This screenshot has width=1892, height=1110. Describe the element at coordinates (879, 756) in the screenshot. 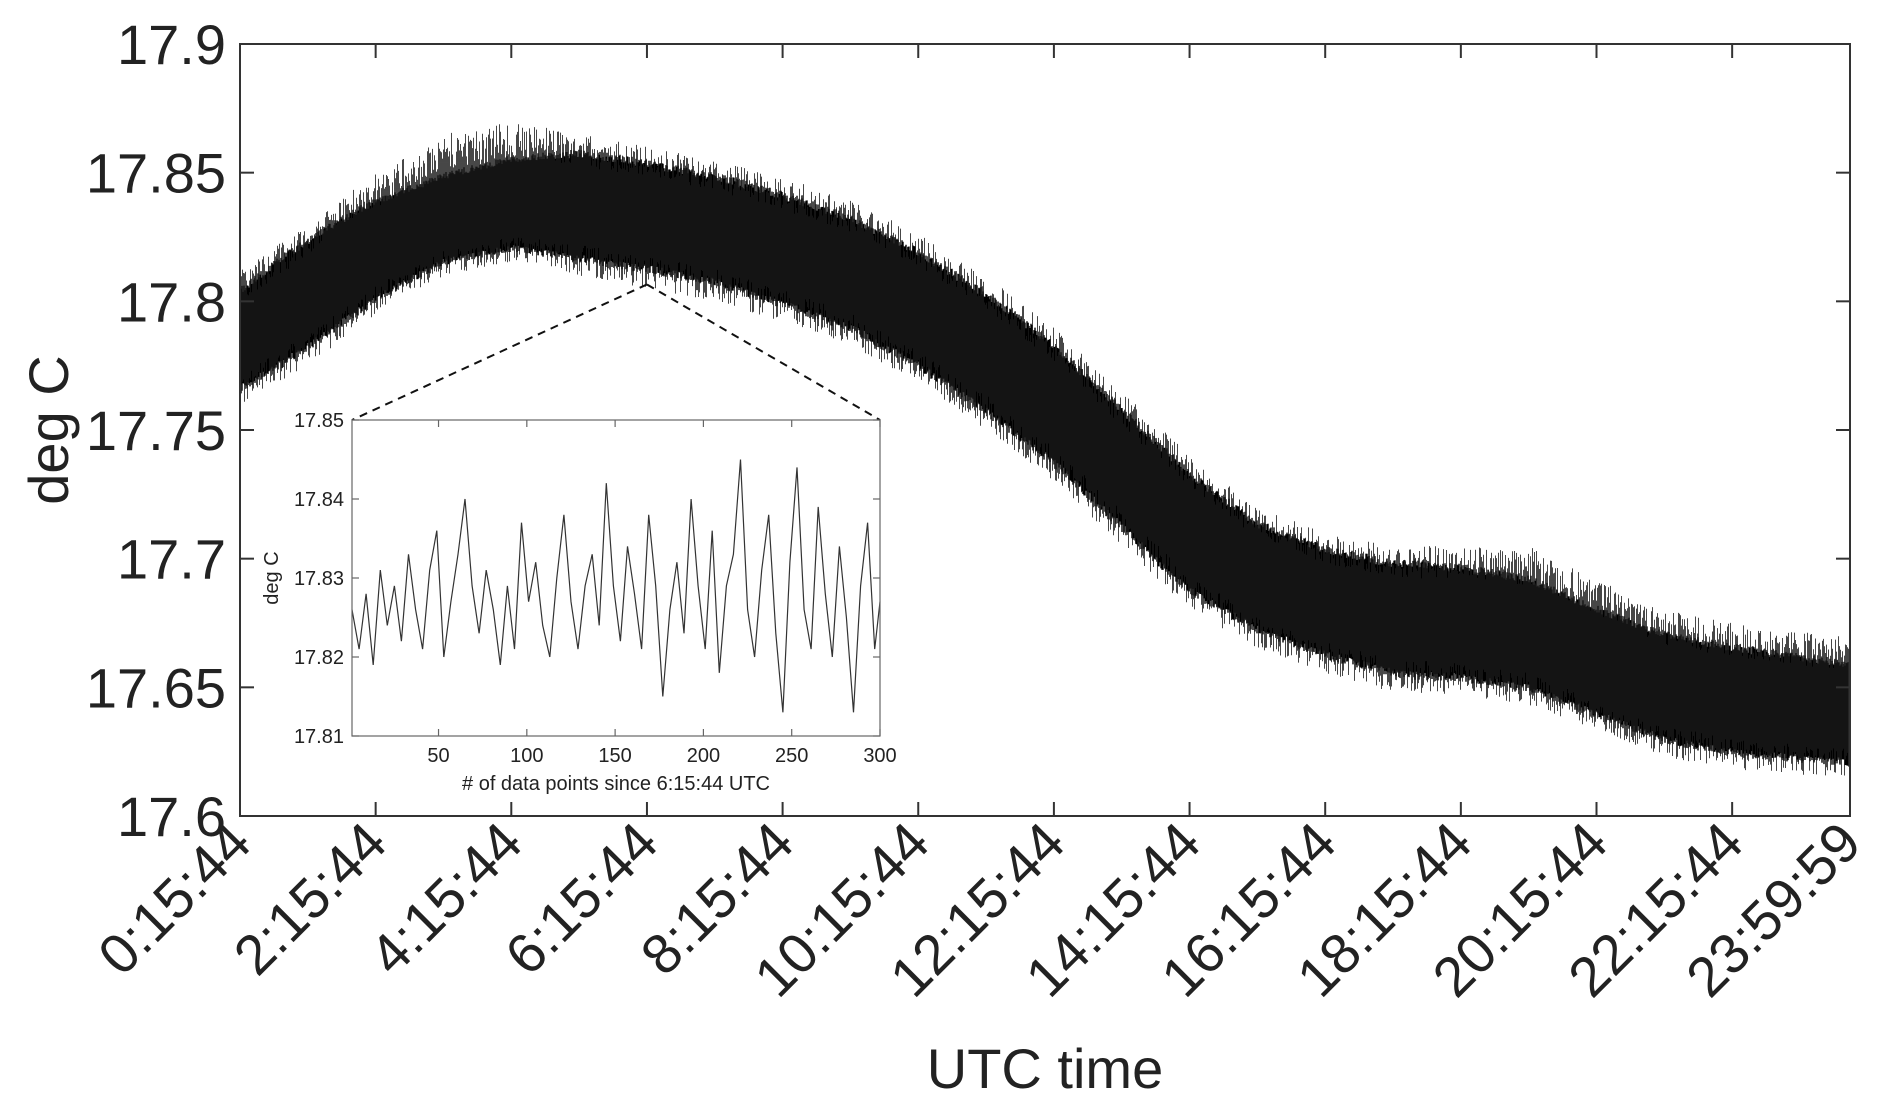

I see `inset-x-tick-label: 300` at that location.